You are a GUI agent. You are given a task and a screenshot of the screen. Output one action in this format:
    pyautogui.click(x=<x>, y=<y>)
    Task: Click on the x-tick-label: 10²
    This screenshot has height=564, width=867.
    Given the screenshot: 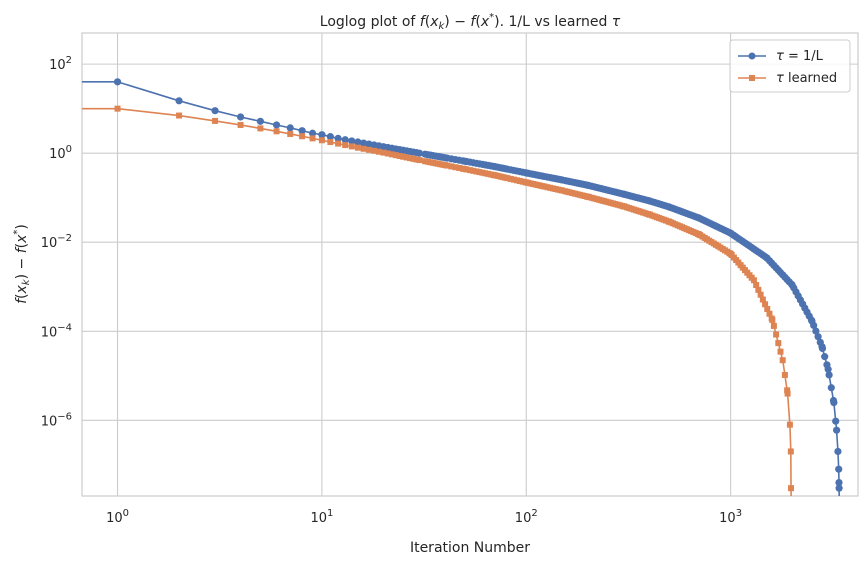 What is the action you would take?
    pyautogui.click(x=526, y=517)
    